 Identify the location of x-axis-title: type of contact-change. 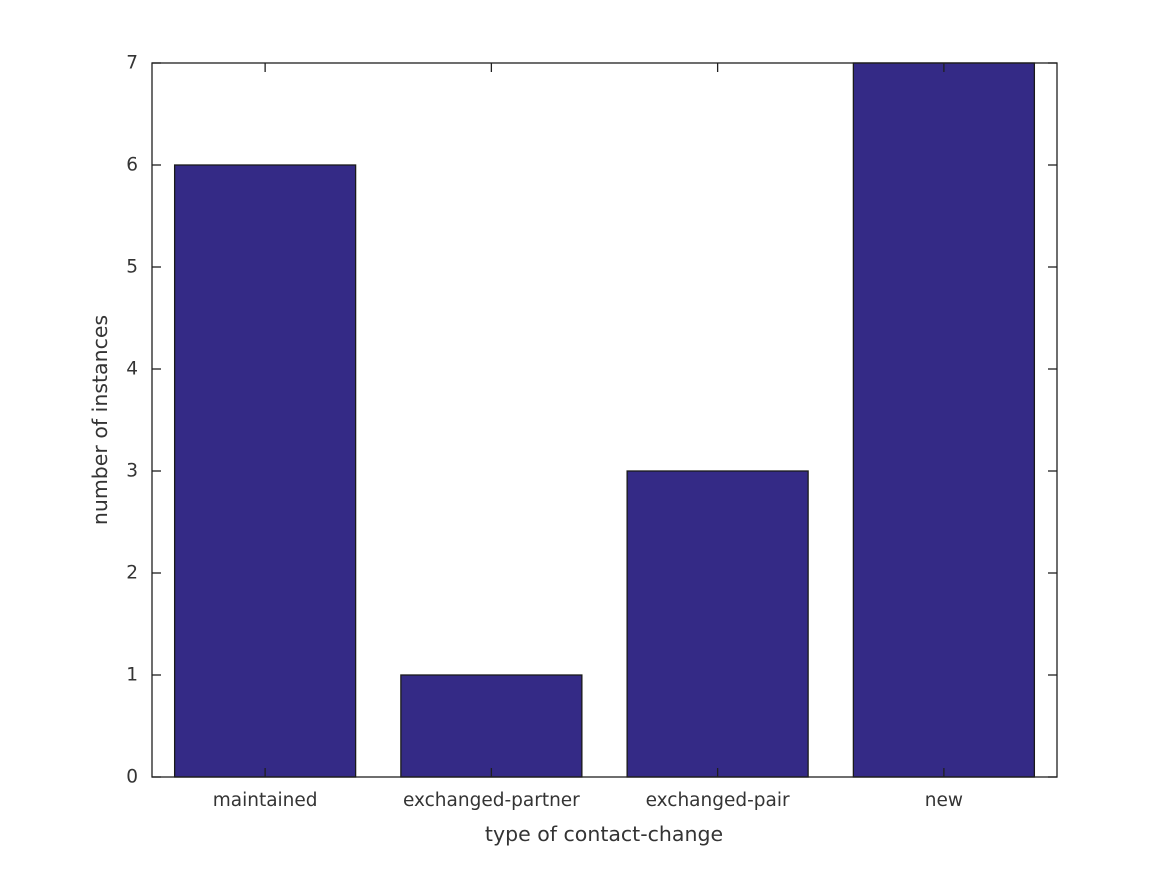
(604, 834).